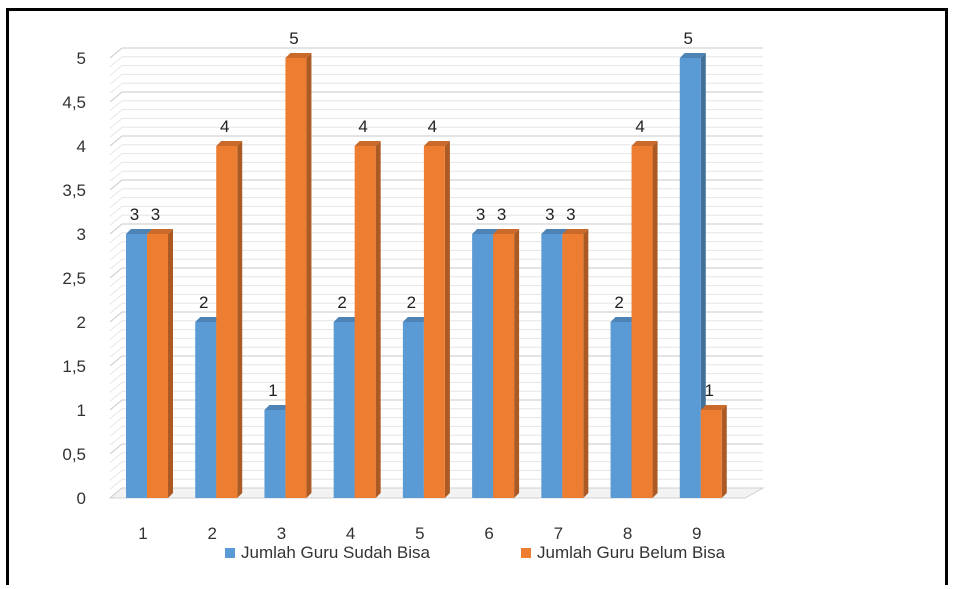 The height and width of the screenshot is (589, 960). Describe the element at coordinates (74, 366) in the screenshot. I see `y-tick-label: 1,5` at that location.